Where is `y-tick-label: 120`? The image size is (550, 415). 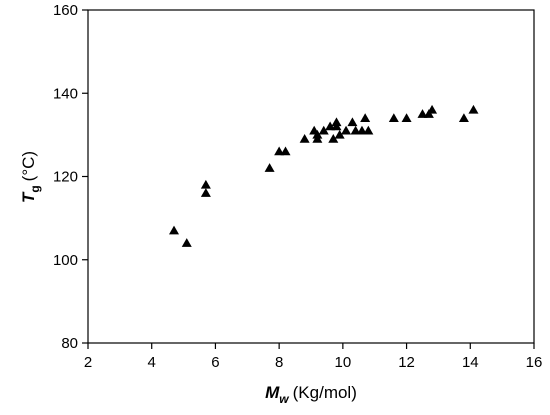
y-tick-label: 120 is located at coordinates (65, 177).